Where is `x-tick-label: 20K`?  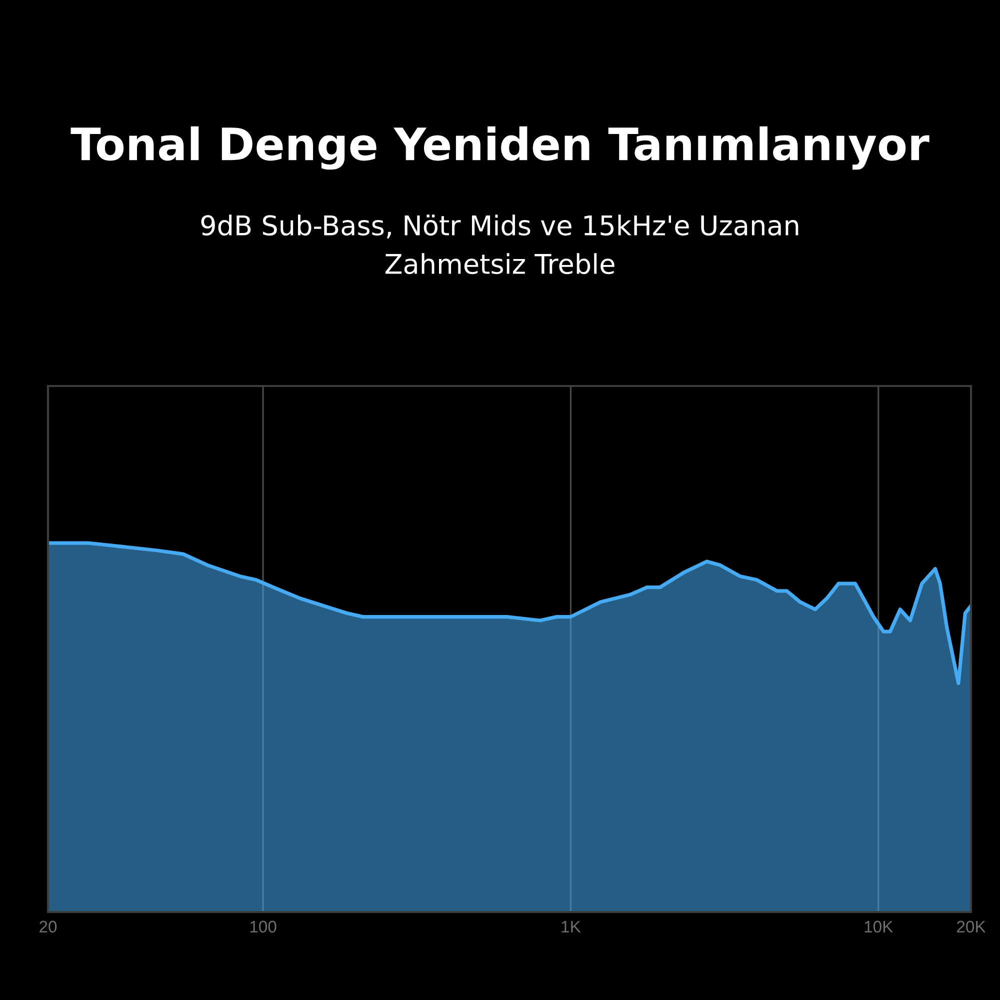 x-tick-label: 20K is located at coordinates (971, 926).